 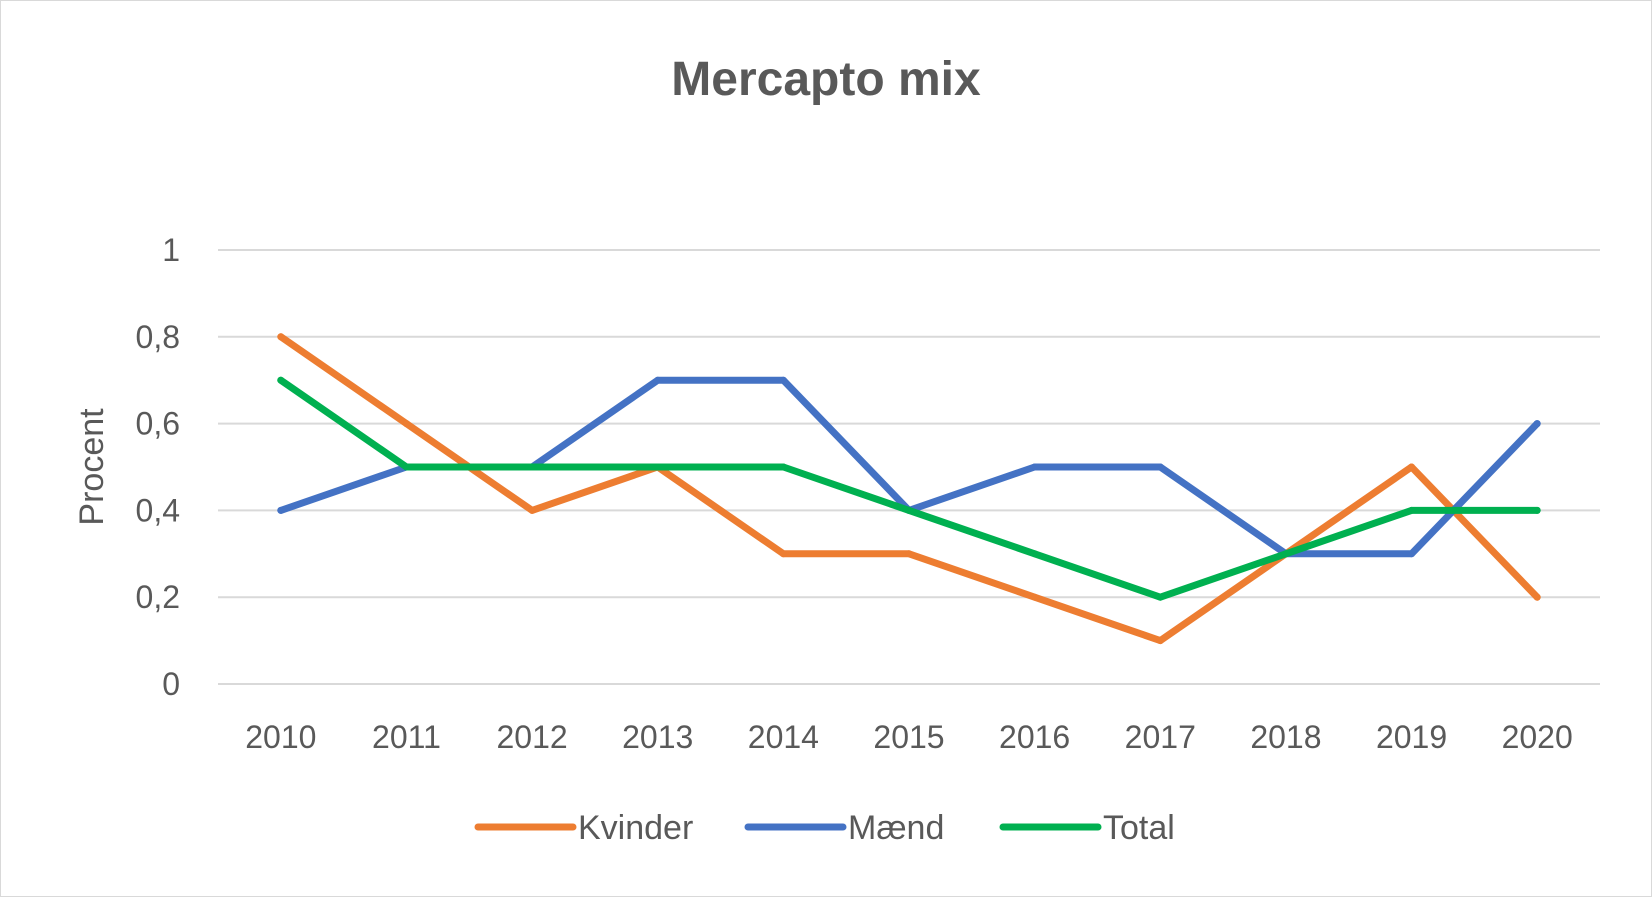 I want to click on legend-label: Mænd, so click(x=896, y=828).